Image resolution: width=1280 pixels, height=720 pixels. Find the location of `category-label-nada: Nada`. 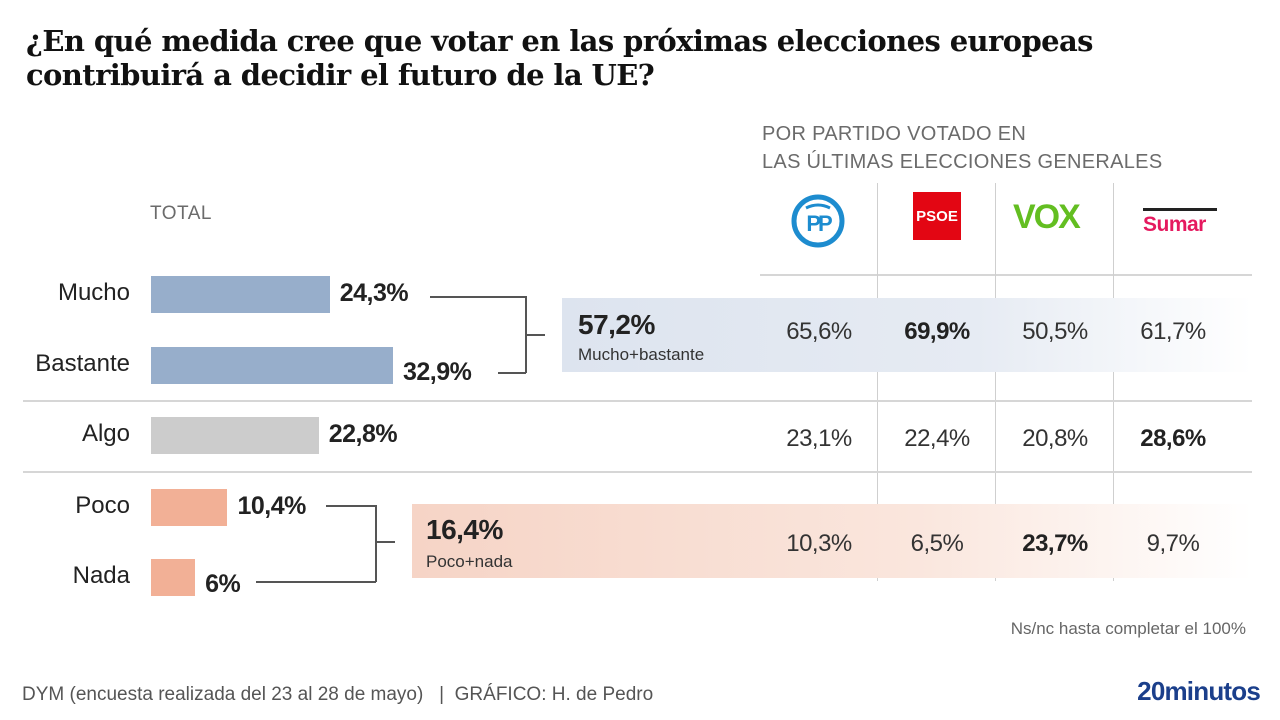

category-label-nada: Nada is located at coordinates (101, 575).